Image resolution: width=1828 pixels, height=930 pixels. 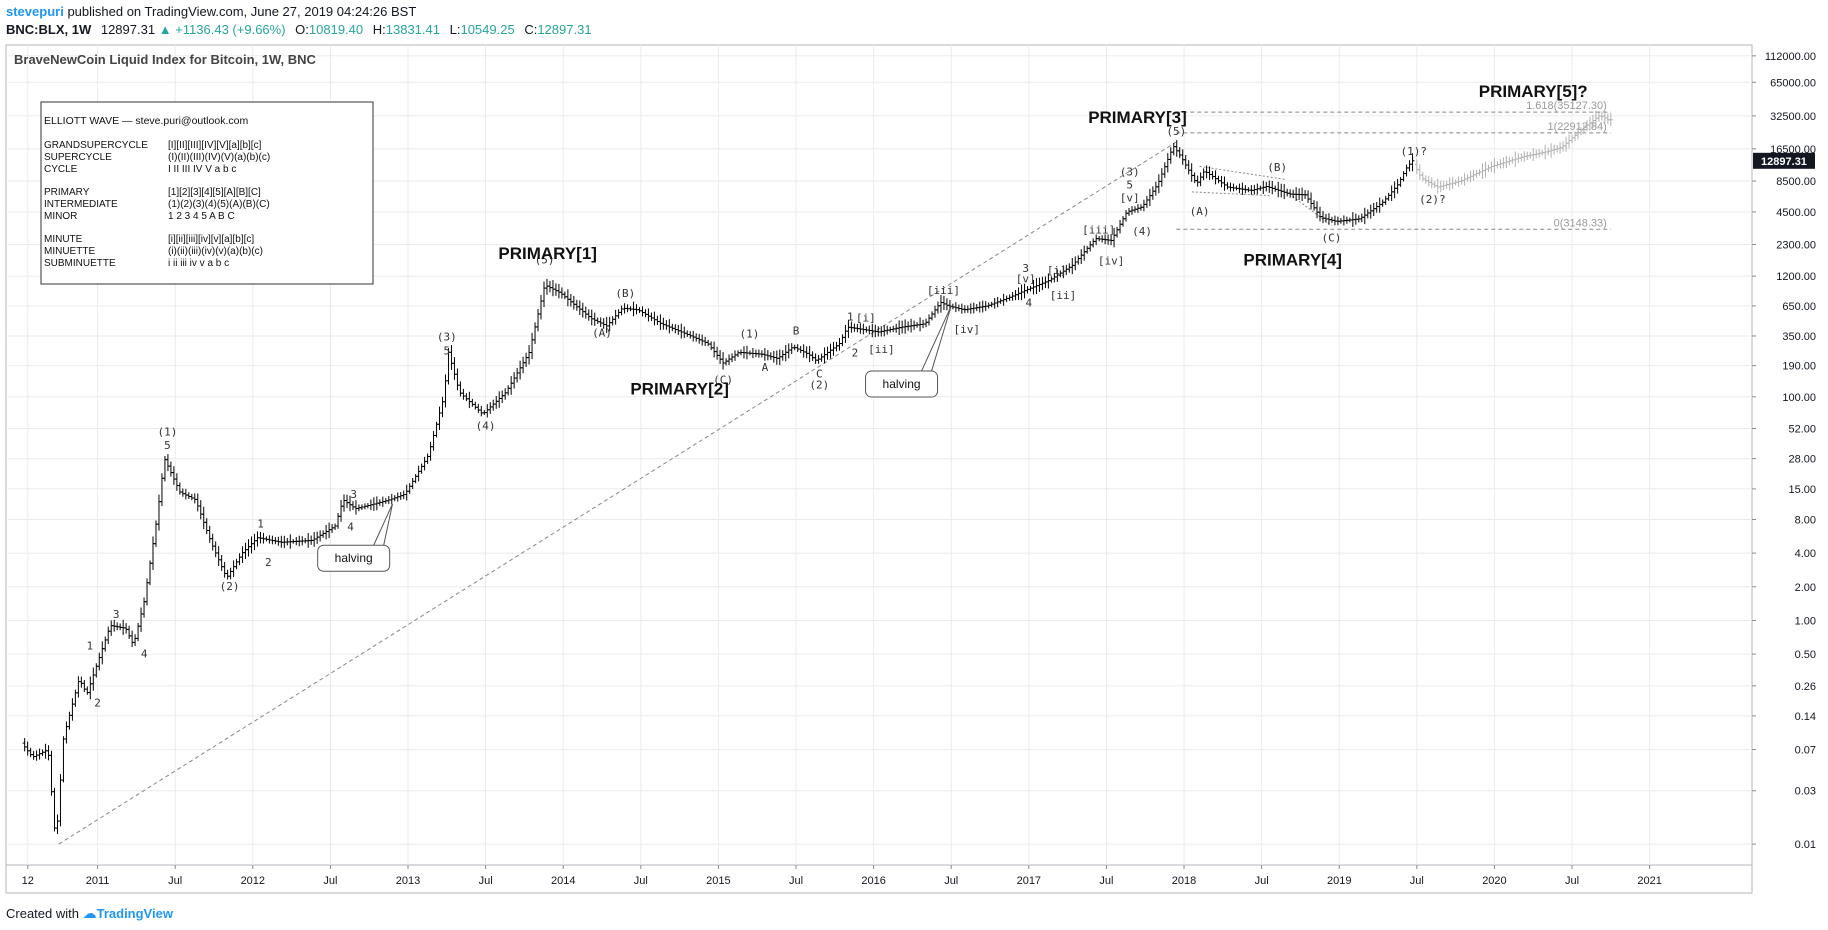 What do you see at coordinates (215, 251) in the screenshot?
I see `legend-degree-notation: (i)(ii)(iii)(iv)(v)(a)(b)(c)` at bounding box center [215, 251].